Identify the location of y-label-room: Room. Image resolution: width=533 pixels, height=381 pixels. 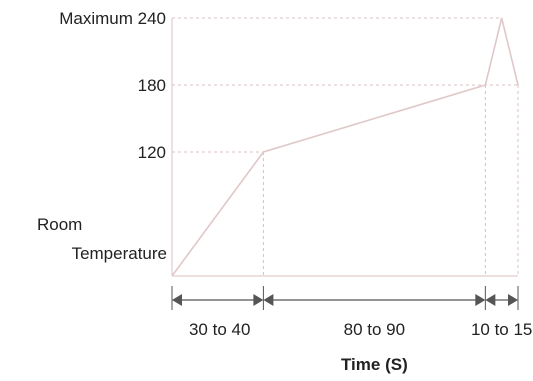
(59, 224).